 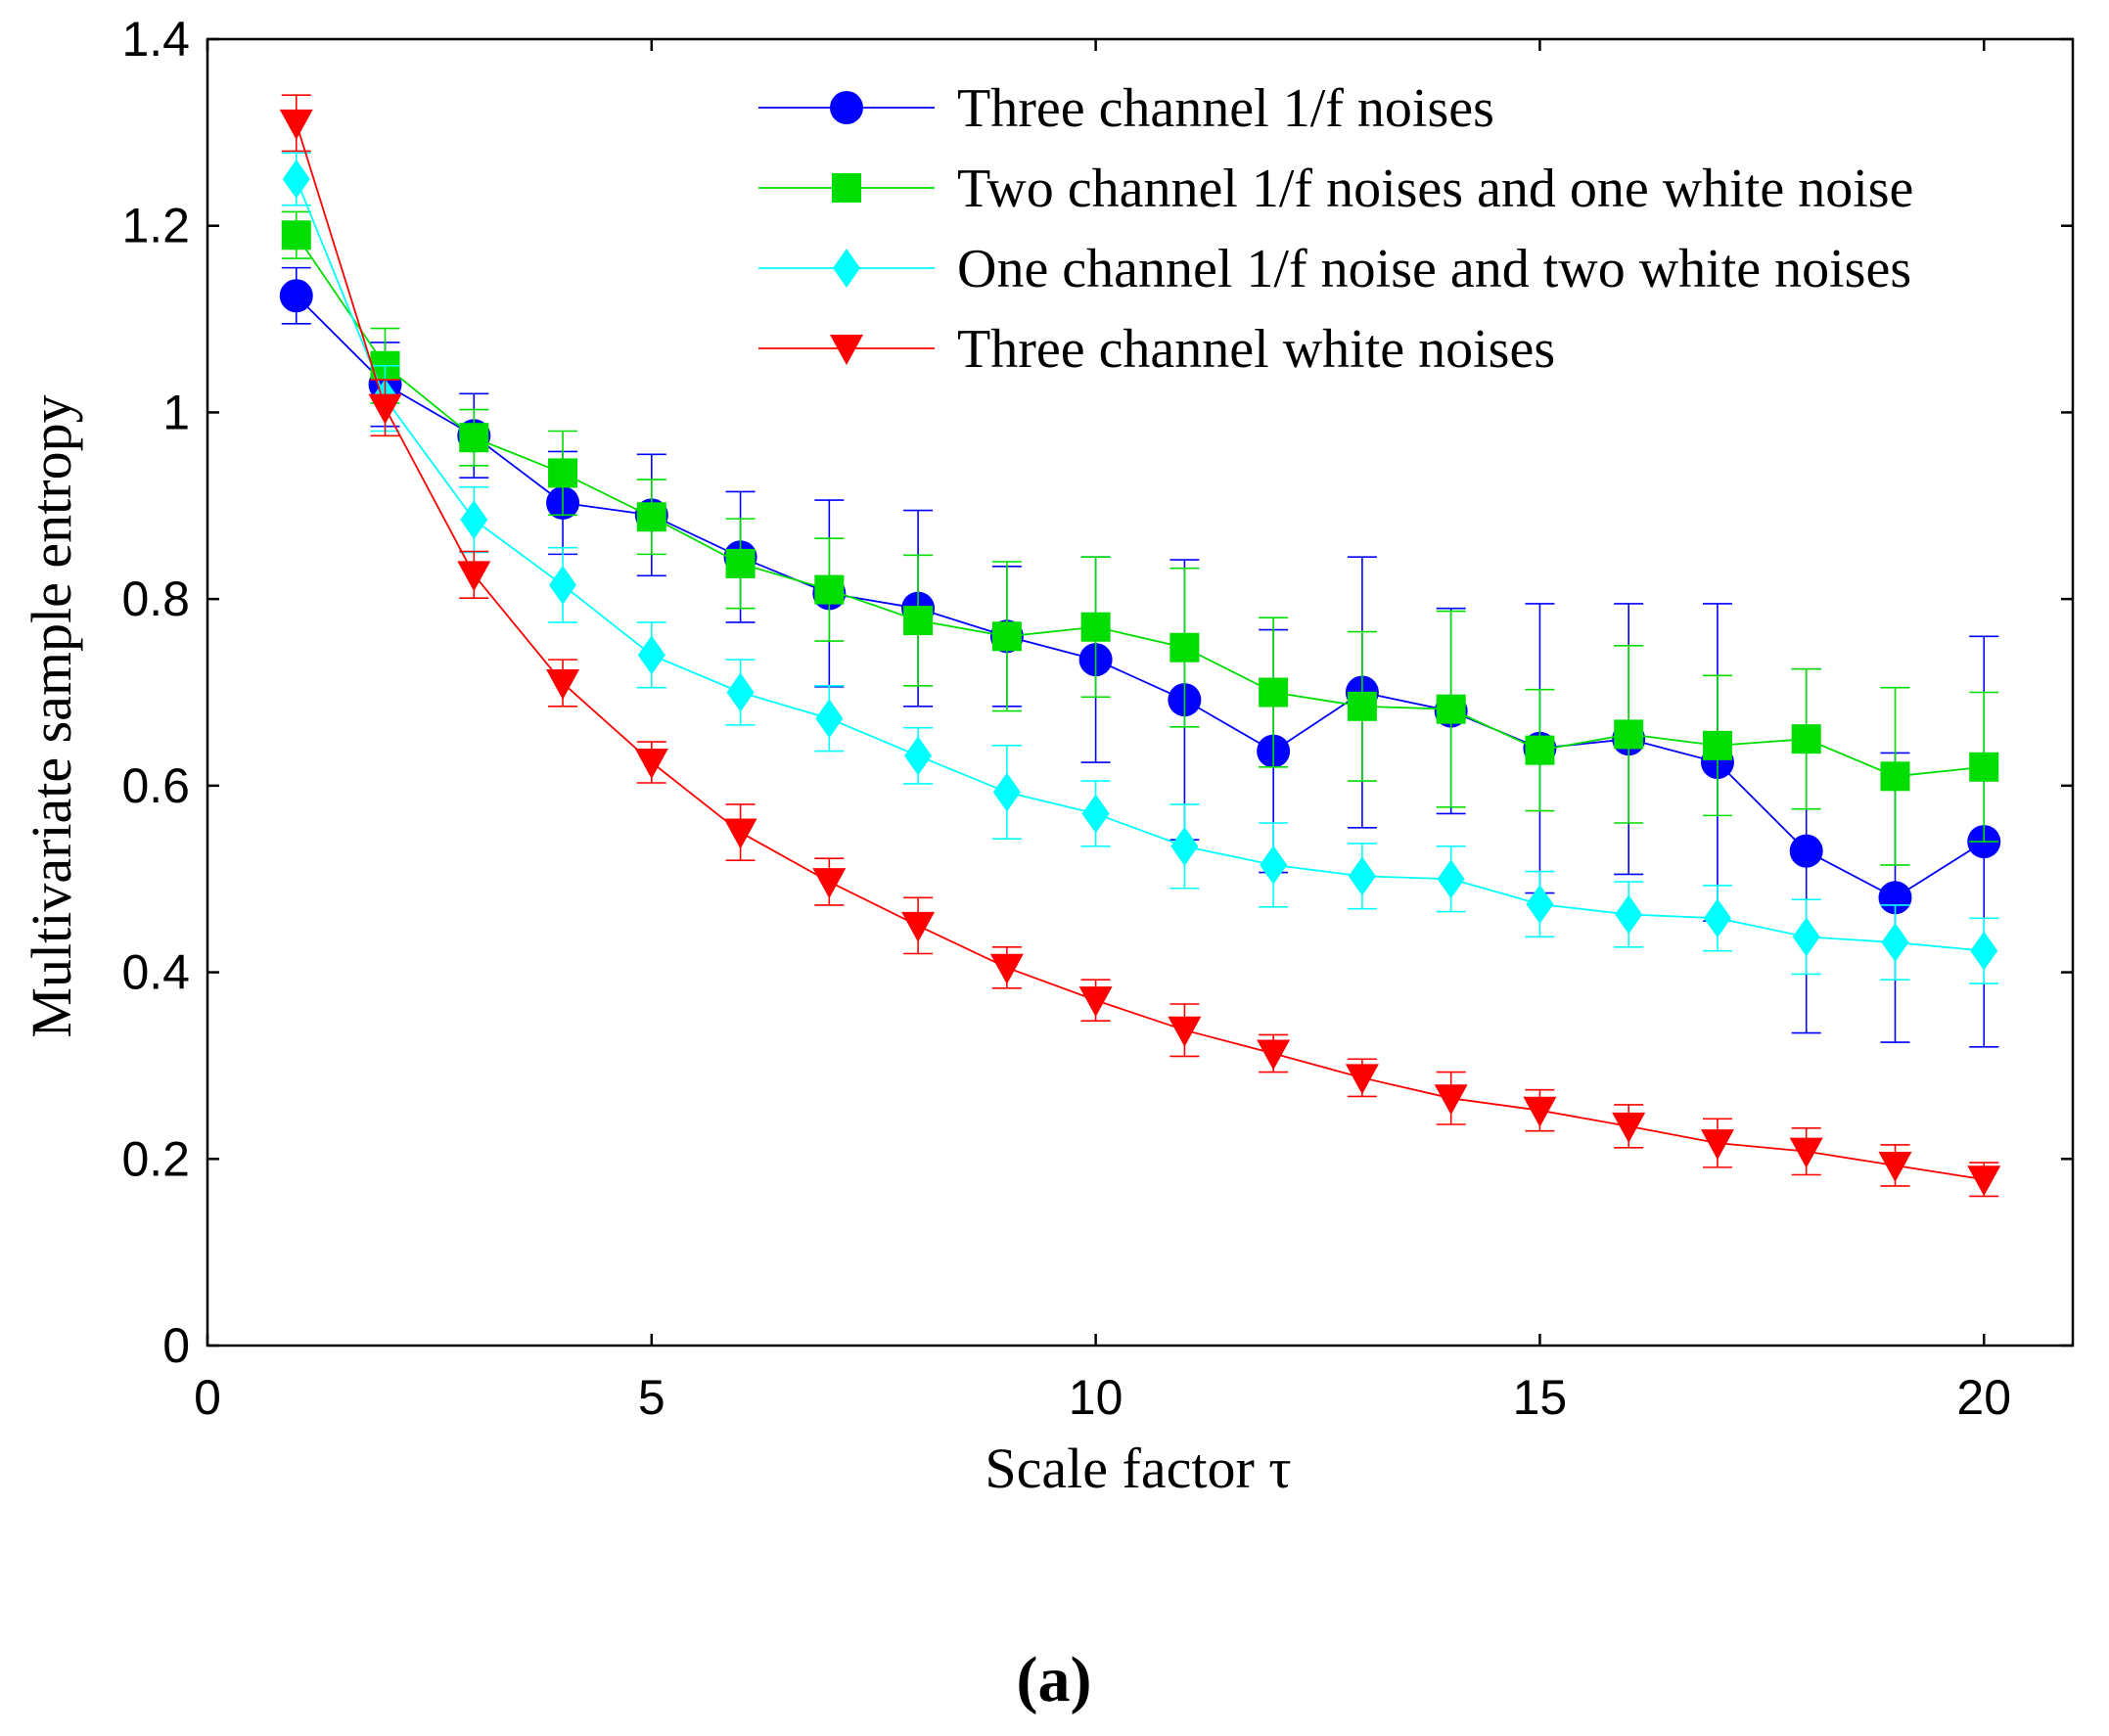 What do you see at coordinates (1256, 350) in the screenshot?
I see `legend-label: Three channel white noises` at bounding box center [1256, 350].